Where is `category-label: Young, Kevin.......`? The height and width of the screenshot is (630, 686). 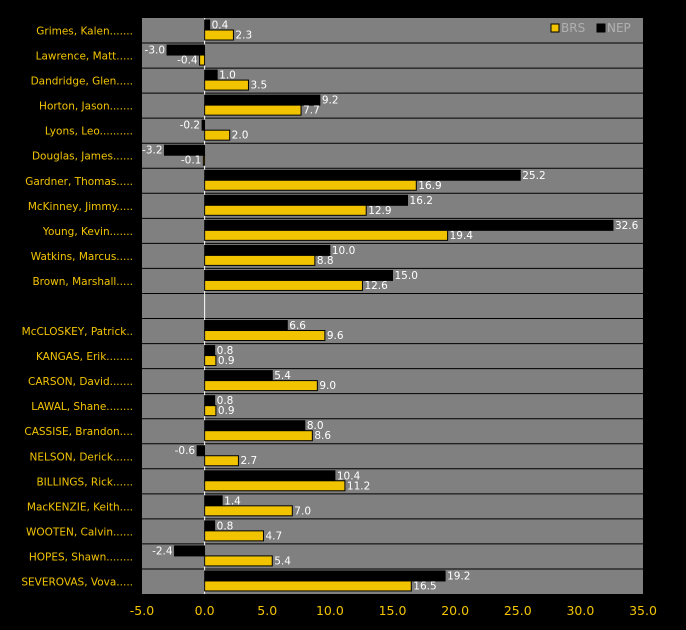
category-label: Young, Kevin....... is located at coordinates (87, 232).